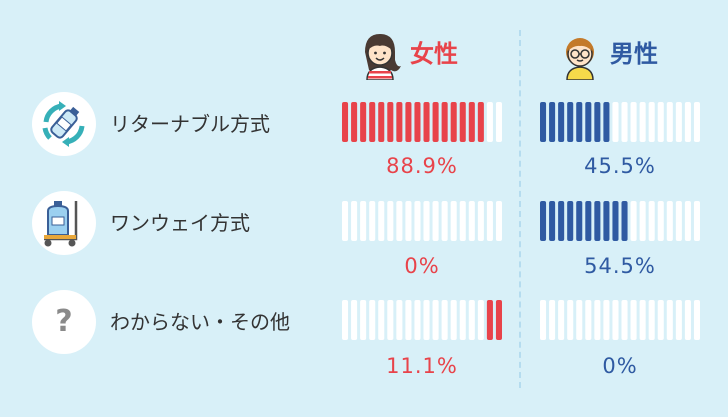 This screenshot has width=728, height=417. What do you see at coordinates (422, 166) in the screenshot?
I see `pct-female-returnable: 88.9%` at bounding box center [422, 166].